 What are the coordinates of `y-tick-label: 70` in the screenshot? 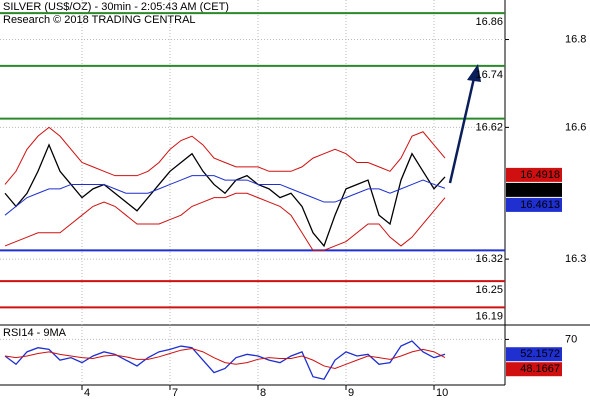 It's located at (571, 339).